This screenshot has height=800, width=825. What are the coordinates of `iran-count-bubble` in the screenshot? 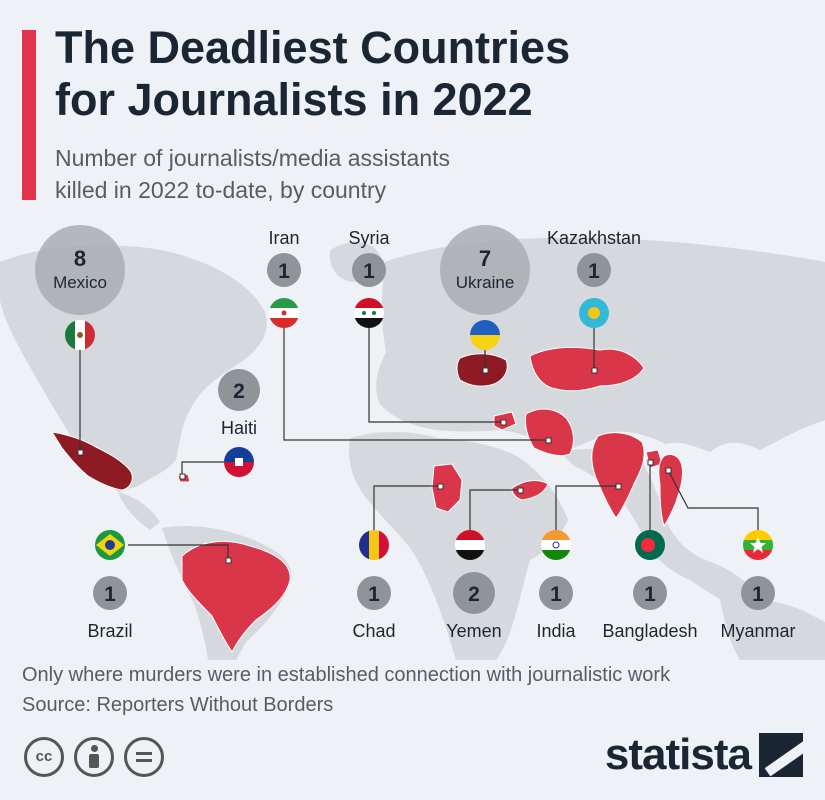 It's located at (284, 270).